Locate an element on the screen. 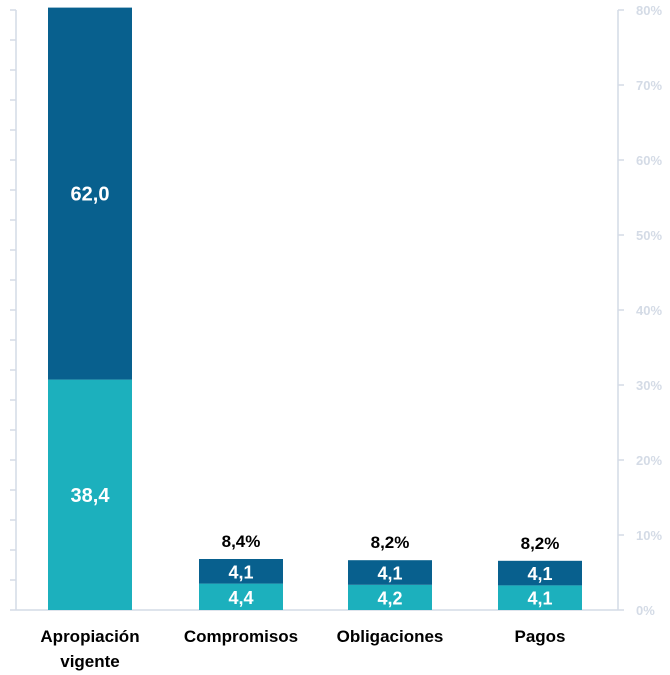 The image size is (670, 675). right-axis-tick-label: 60% is located at coordinates (649, 160).